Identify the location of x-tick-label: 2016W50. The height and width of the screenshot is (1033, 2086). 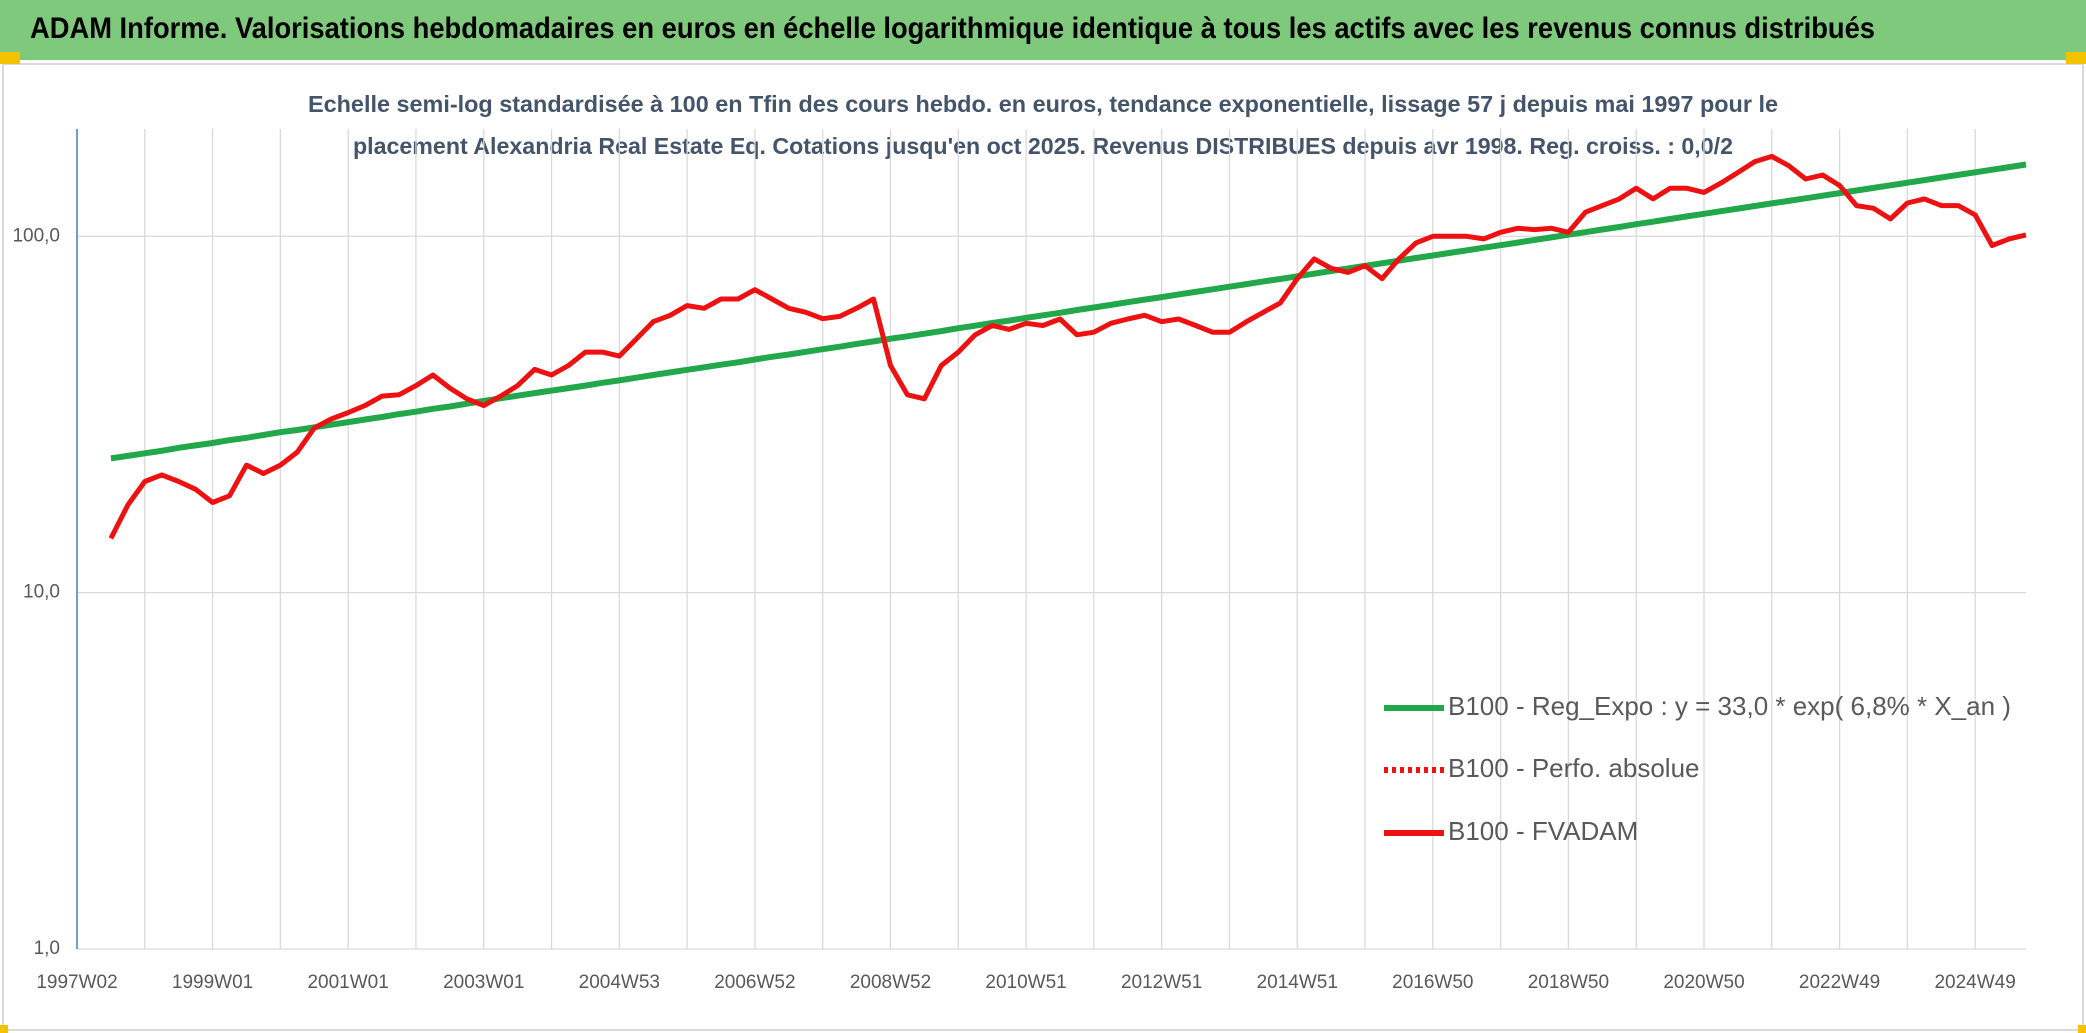
(1432, 982).